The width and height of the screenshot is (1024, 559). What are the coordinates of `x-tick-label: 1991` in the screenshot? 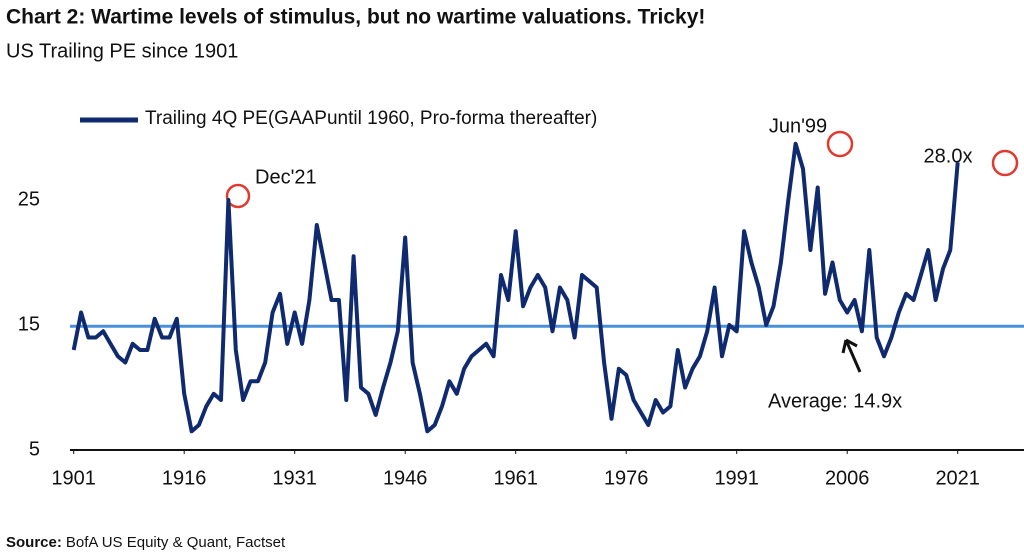 It's located at (736, 478).